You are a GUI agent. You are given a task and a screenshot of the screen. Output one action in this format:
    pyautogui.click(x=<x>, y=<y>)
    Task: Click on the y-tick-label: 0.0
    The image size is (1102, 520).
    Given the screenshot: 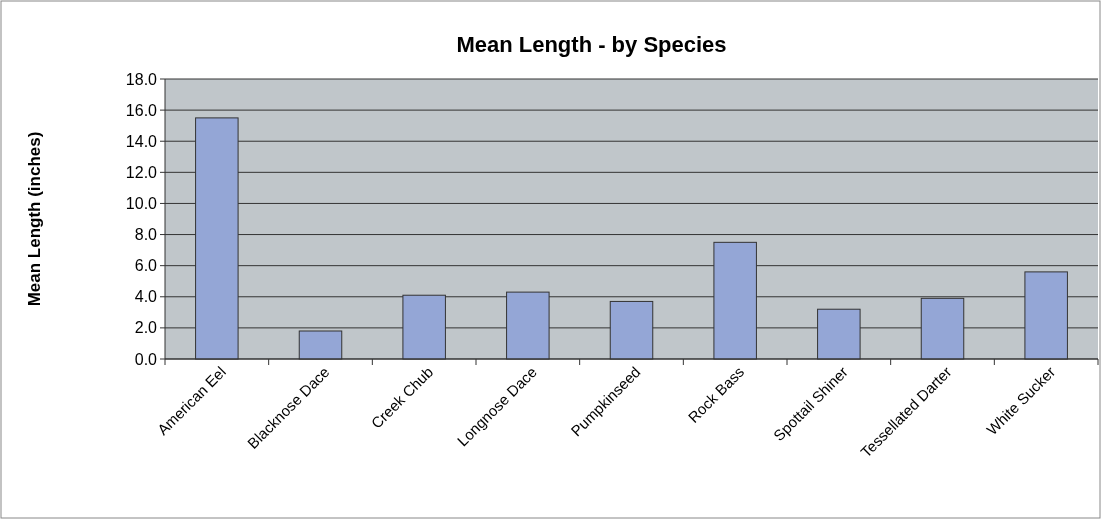 What is the action you would take?
    pyautogui.click(x=146, y=359)
    